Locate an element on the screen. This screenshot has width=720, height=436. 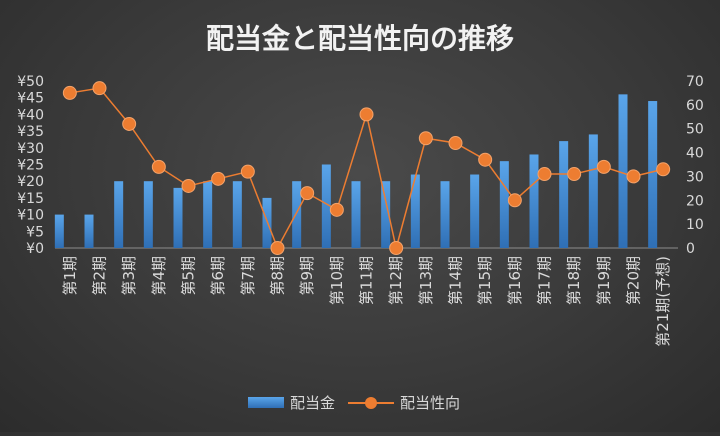
legend: 配当金 配当性向 is located at coordinates (354, 403).